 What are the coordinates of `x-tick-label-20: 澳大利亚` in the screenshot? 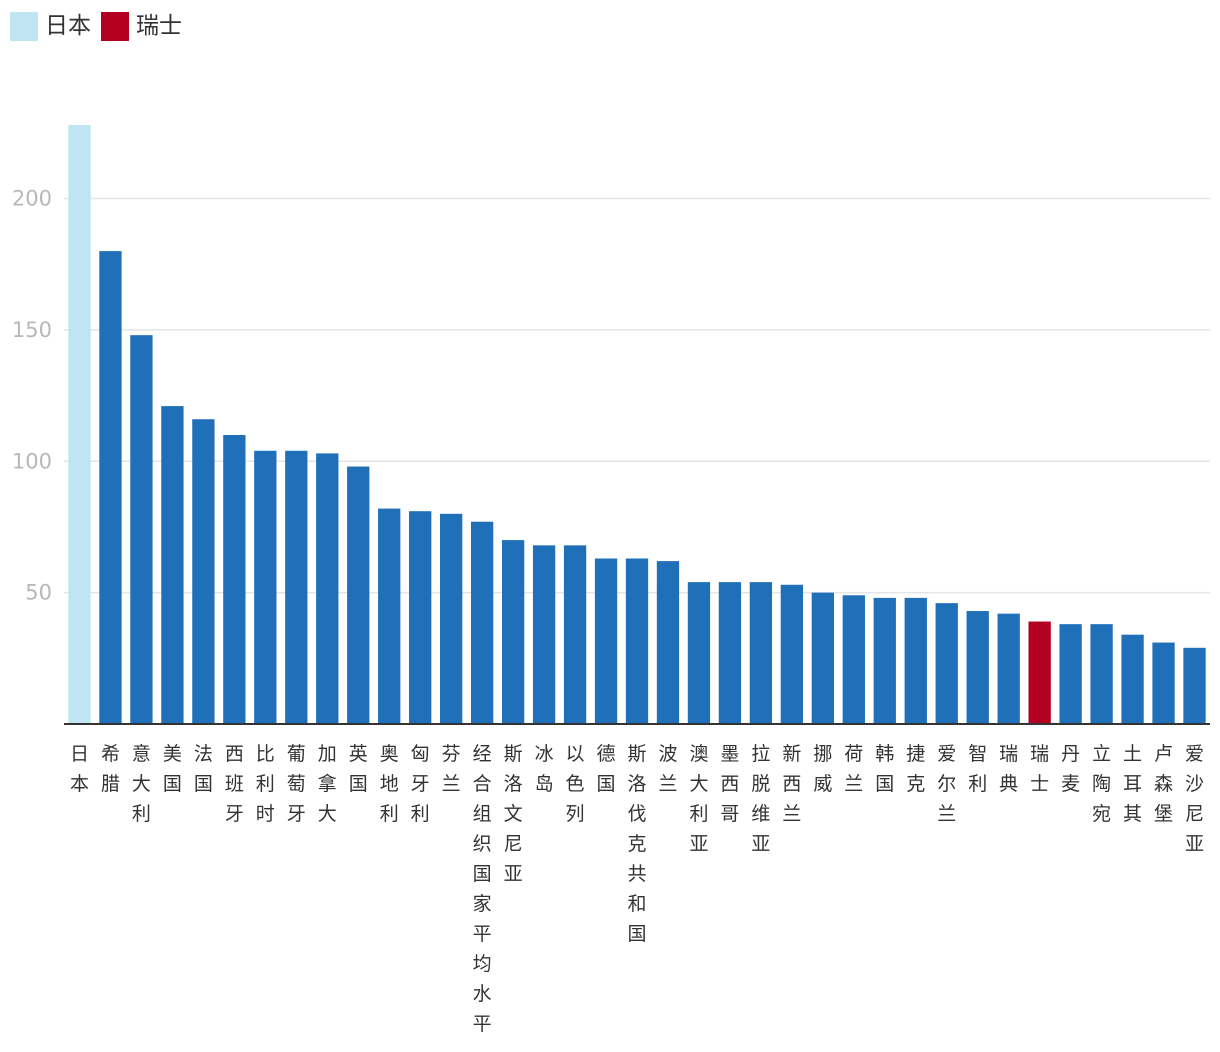 It's located at (698, 799).